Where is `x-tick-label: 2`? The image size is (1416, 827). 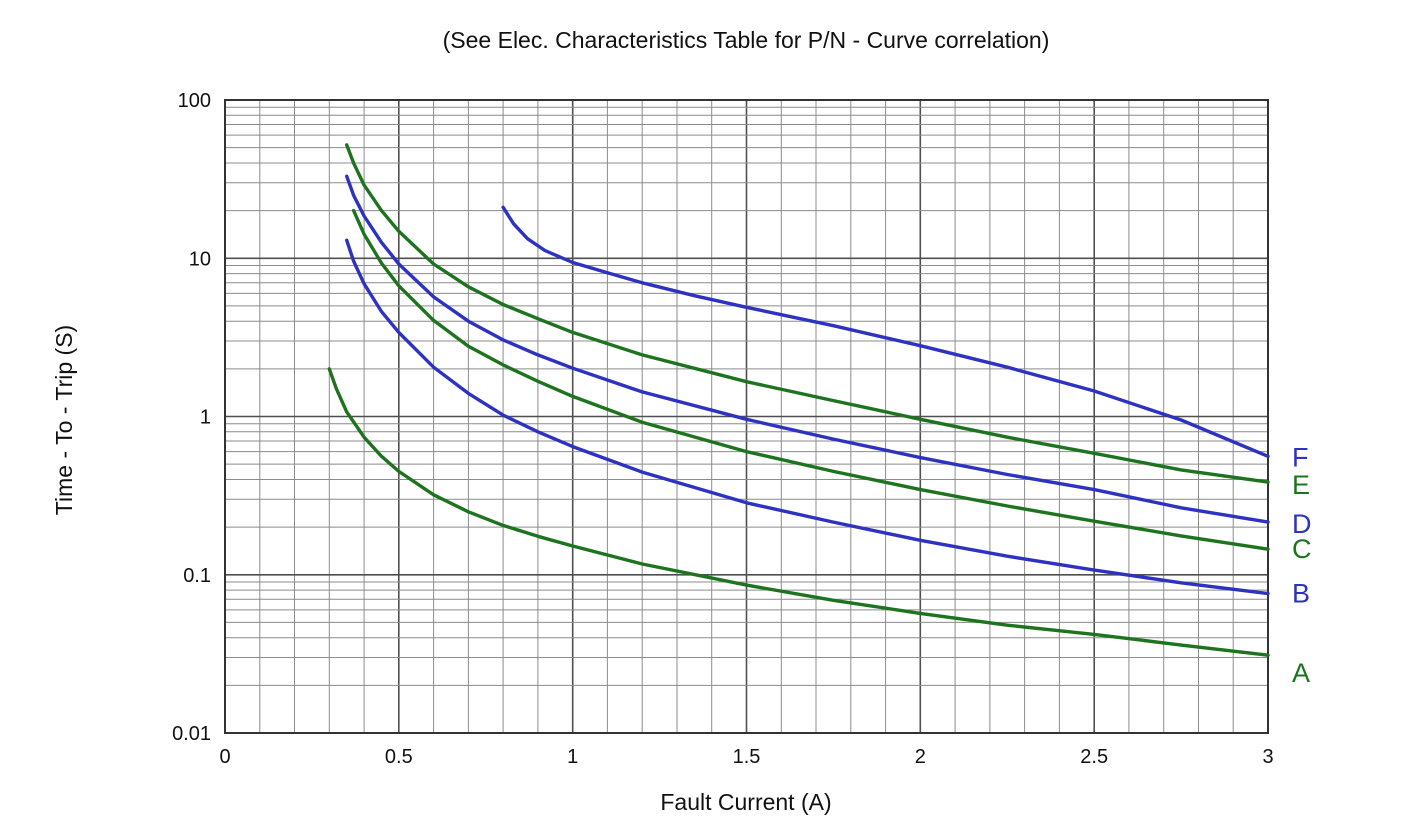
x-tick-label: 2 is located at coordinates (920, 757).